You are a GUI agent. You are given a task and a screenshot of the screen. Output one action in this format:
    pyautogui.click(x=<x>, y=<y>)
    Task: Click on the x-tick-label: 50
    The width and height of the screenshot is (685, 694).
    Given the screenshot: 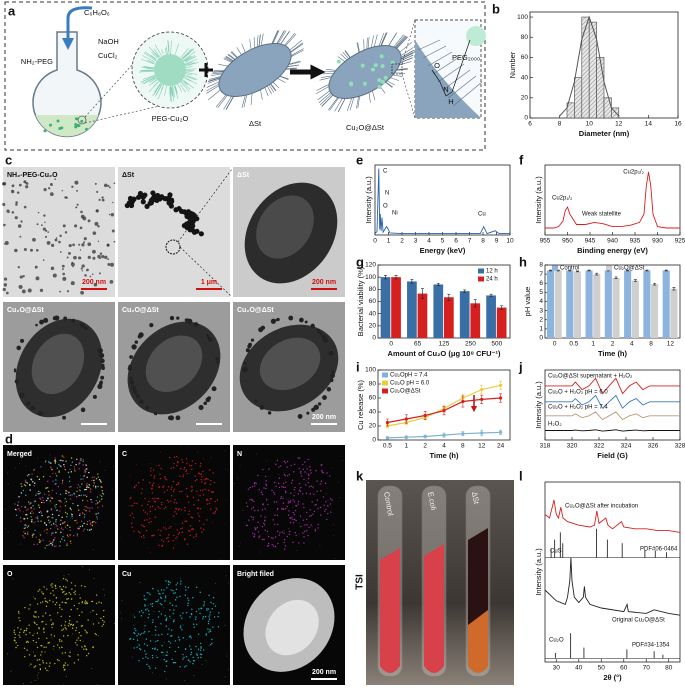 What is the action you would take?
    pyautogui.click(x=602, y=668)
    